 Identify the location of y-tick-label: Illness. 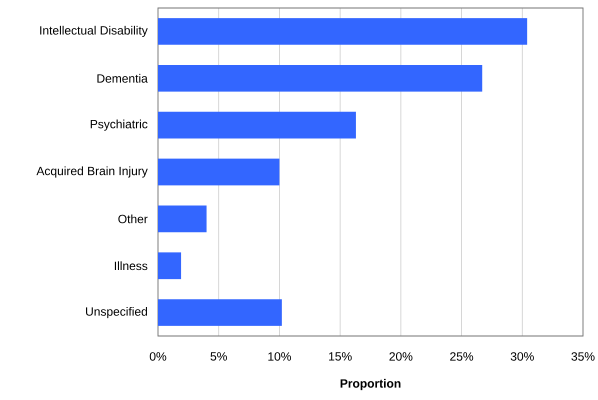
(131, 265).